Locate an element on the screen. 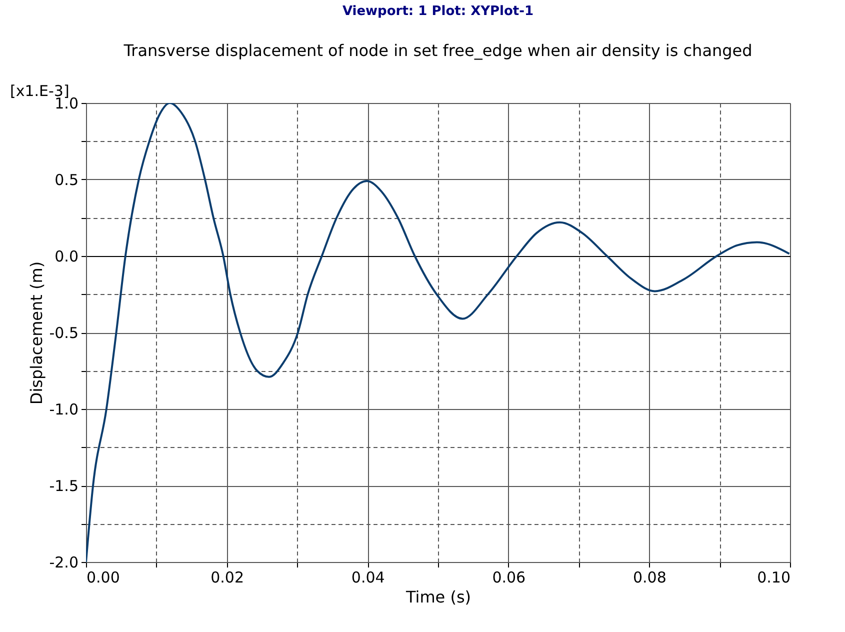  x-tick-label: 0.04 is located at coordinates (368, 577).